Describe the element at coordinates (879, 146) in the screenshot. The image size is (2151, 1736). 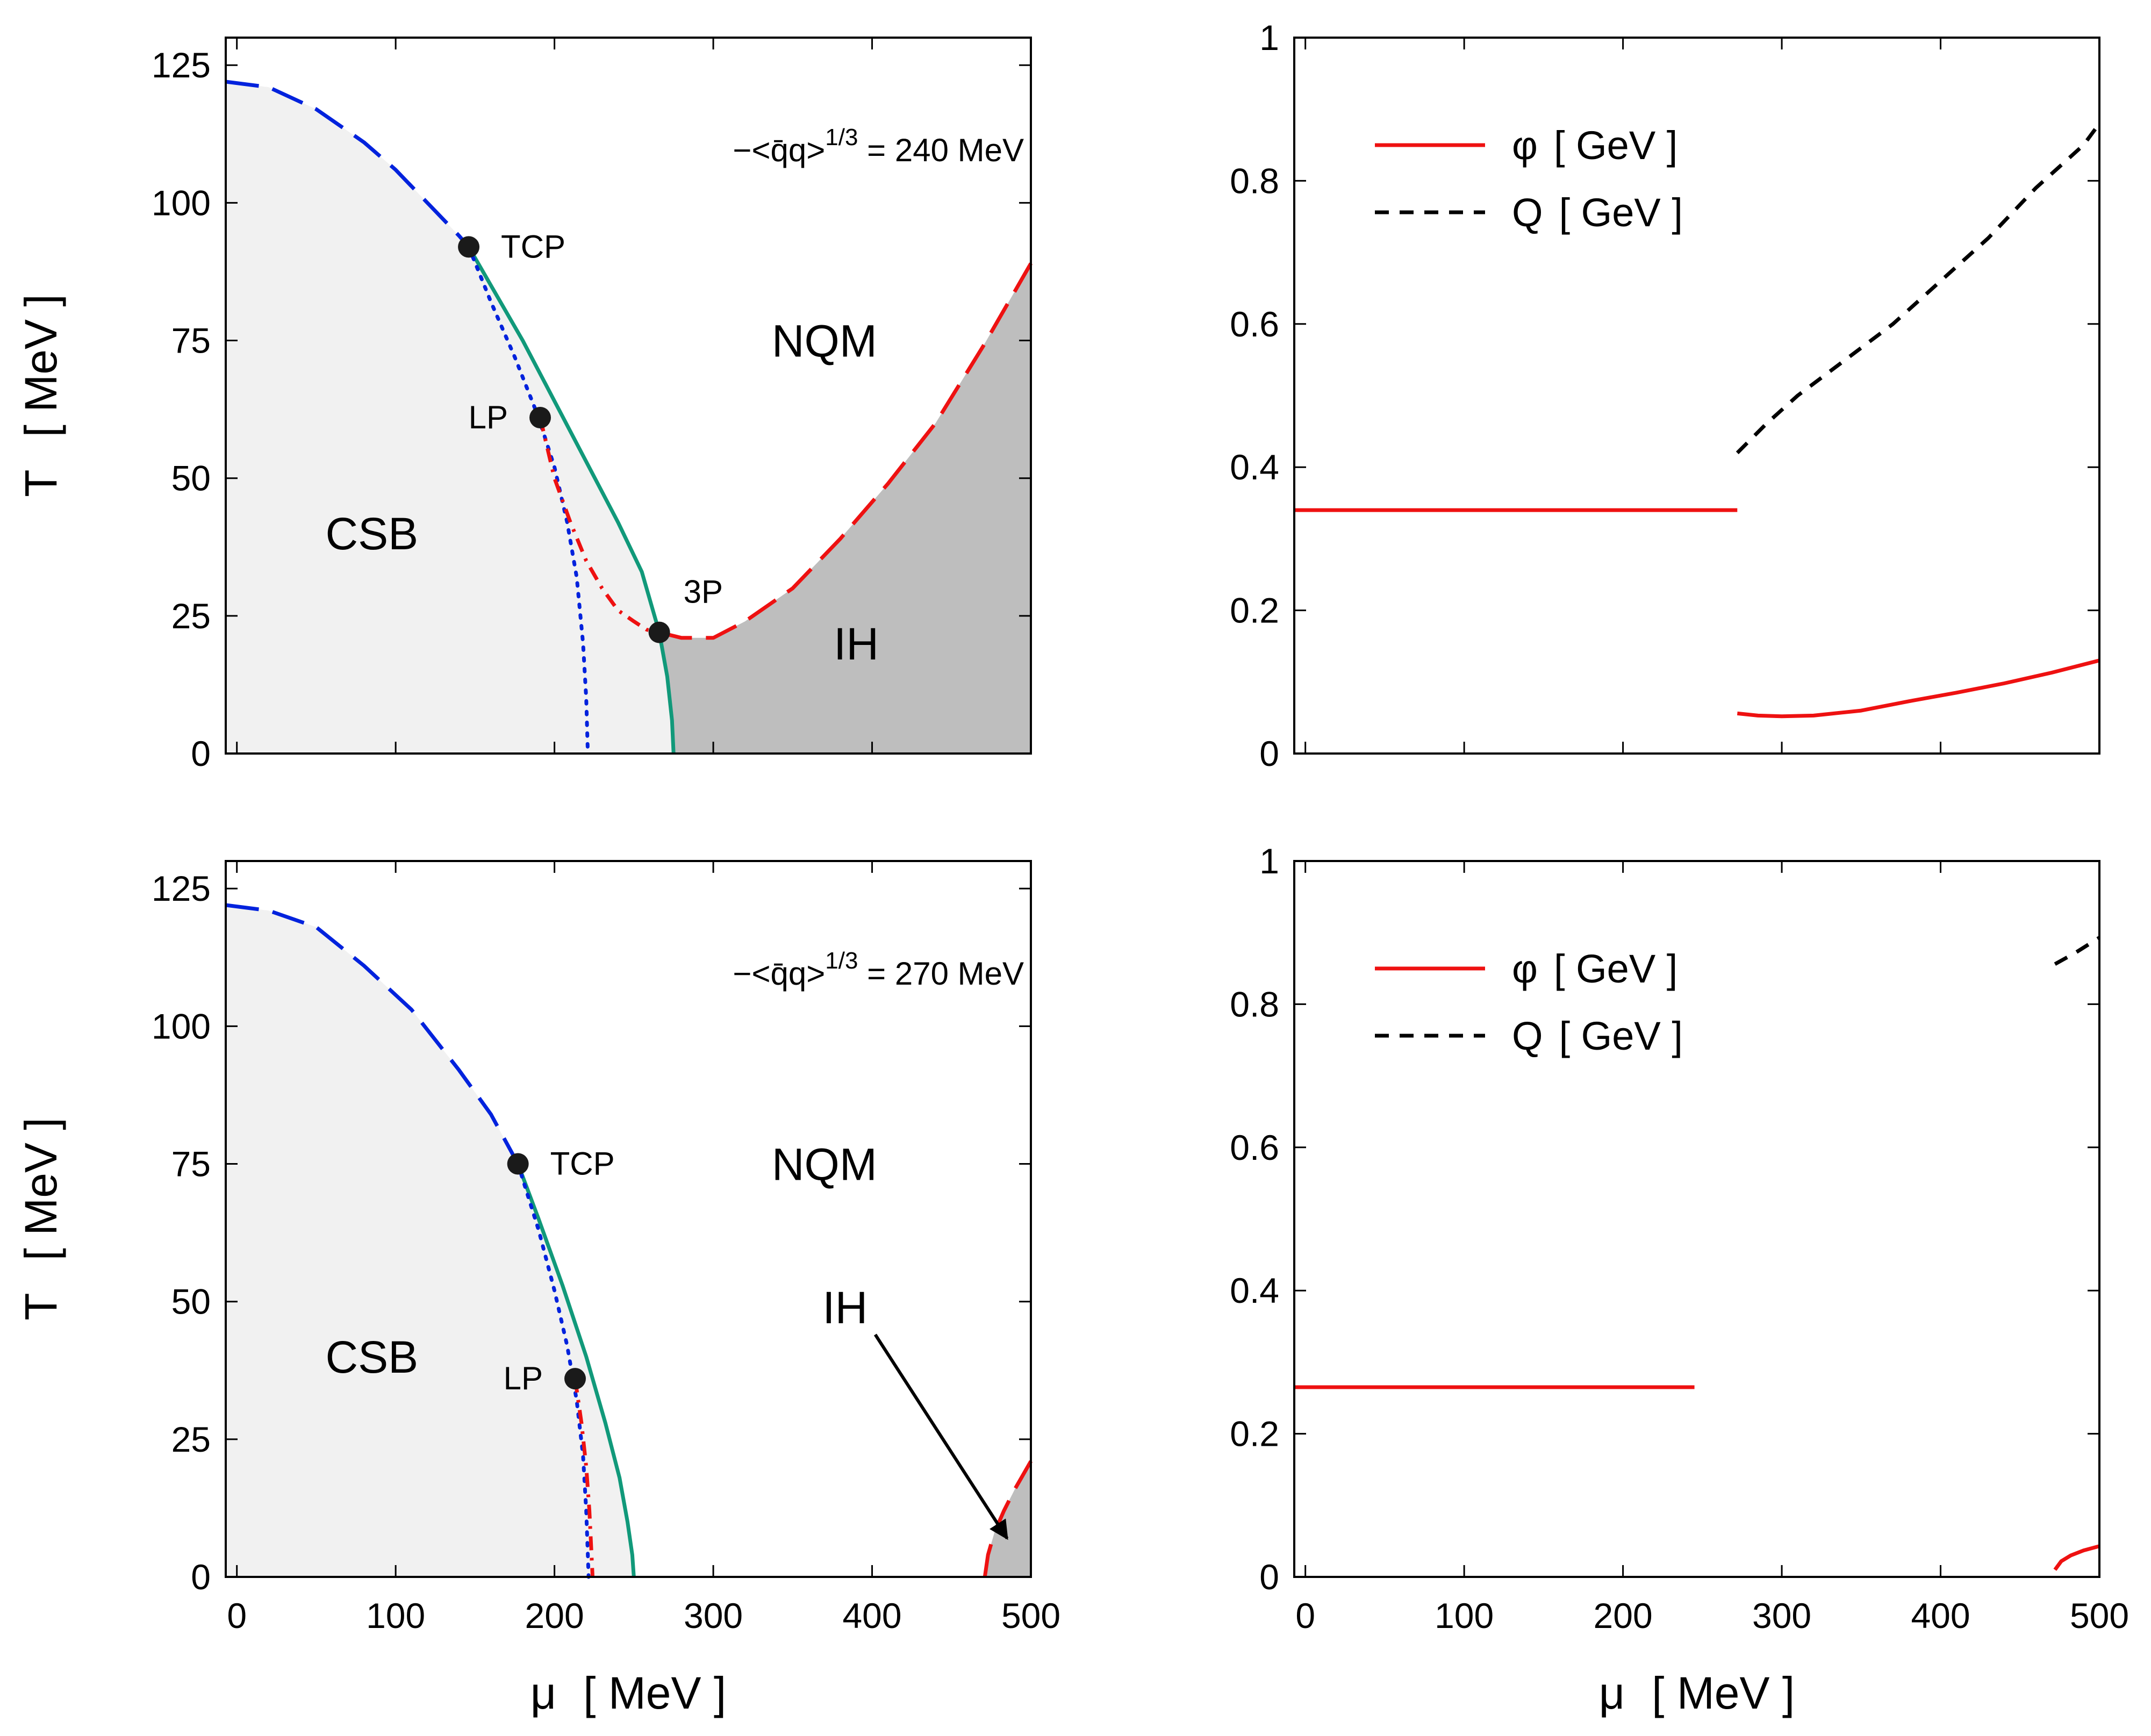
I see `condensate-annotation: −<q̄q>1/3 = 240 MeV` at that location.